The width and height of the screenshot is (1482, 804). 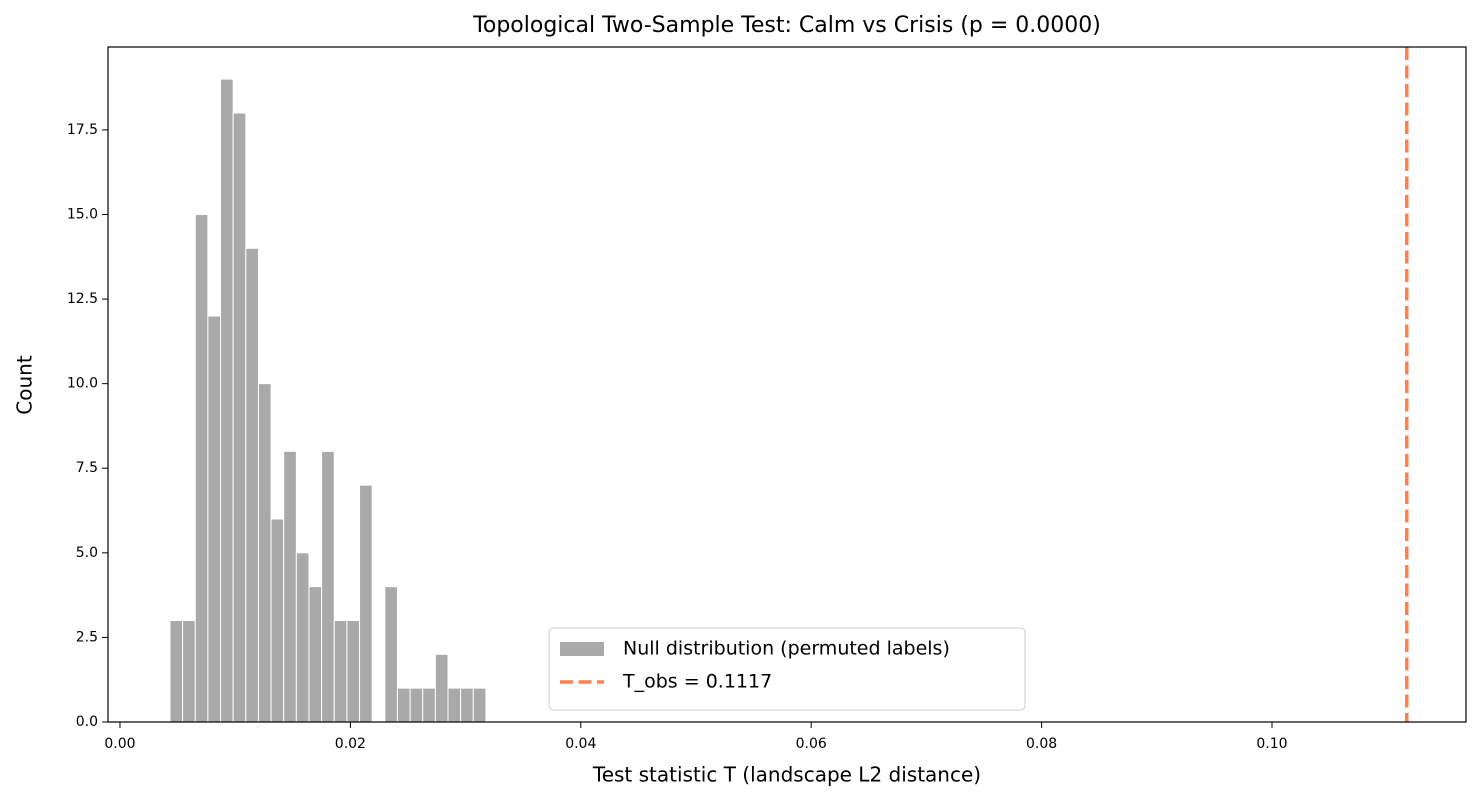 What do you see at coordinates (119, 744) in the screenshot?
I see `x-tick-label: 0.00` at bounding box center [119, 744].